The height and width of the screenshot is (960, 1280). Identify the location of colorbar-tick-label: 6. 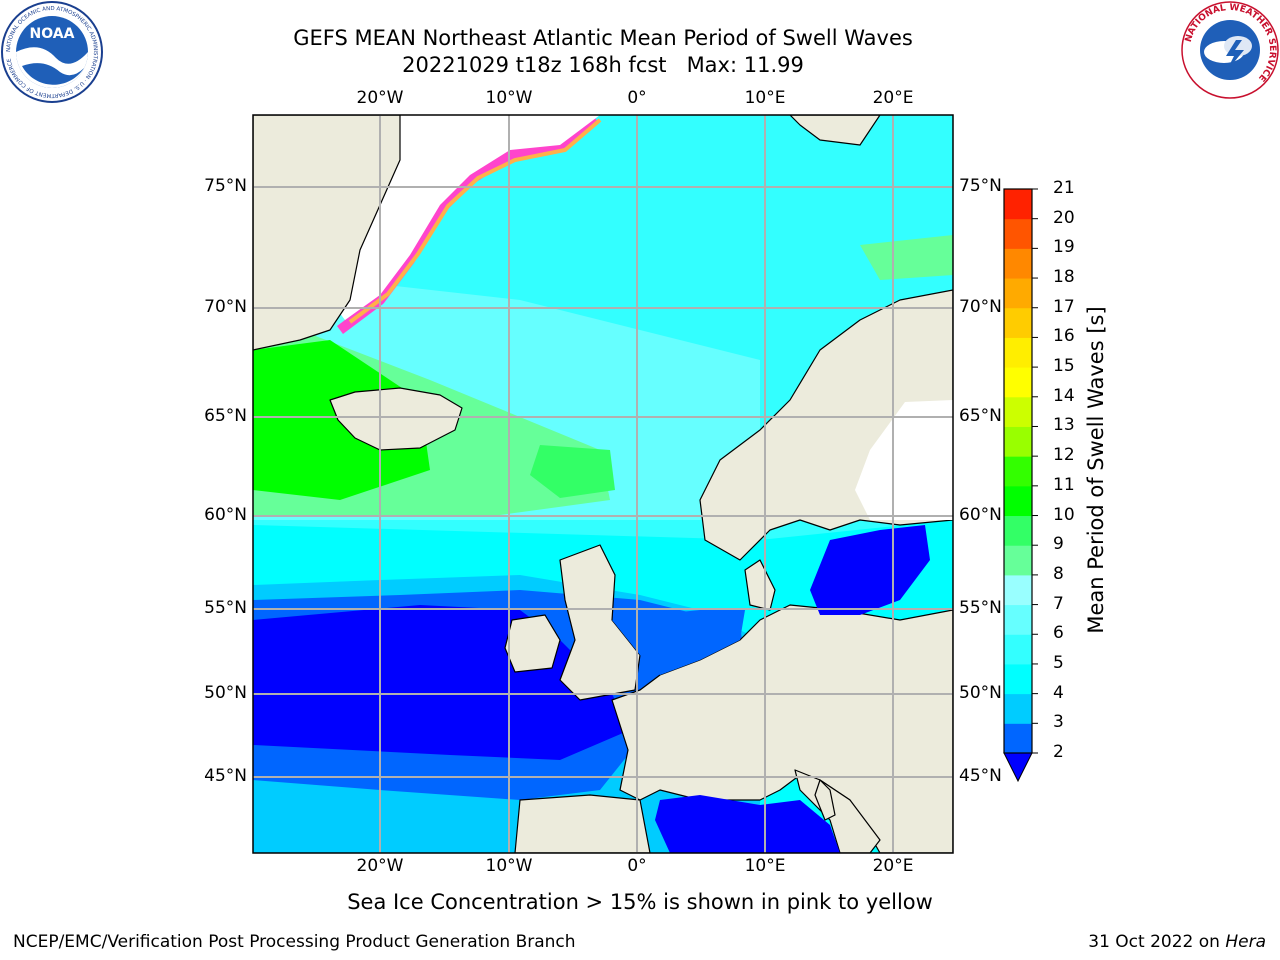
(1058, 633).